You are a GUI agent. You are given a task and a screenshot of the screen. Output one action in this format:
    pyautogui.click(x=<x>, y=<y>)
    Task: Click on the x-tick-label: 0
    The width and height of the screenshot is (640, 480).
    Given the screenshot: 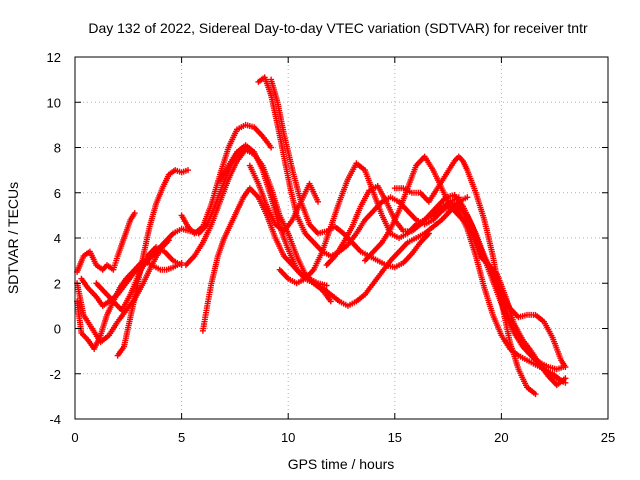 What is the action you would take?
    pyautogui.click(x=74, y=437)
    